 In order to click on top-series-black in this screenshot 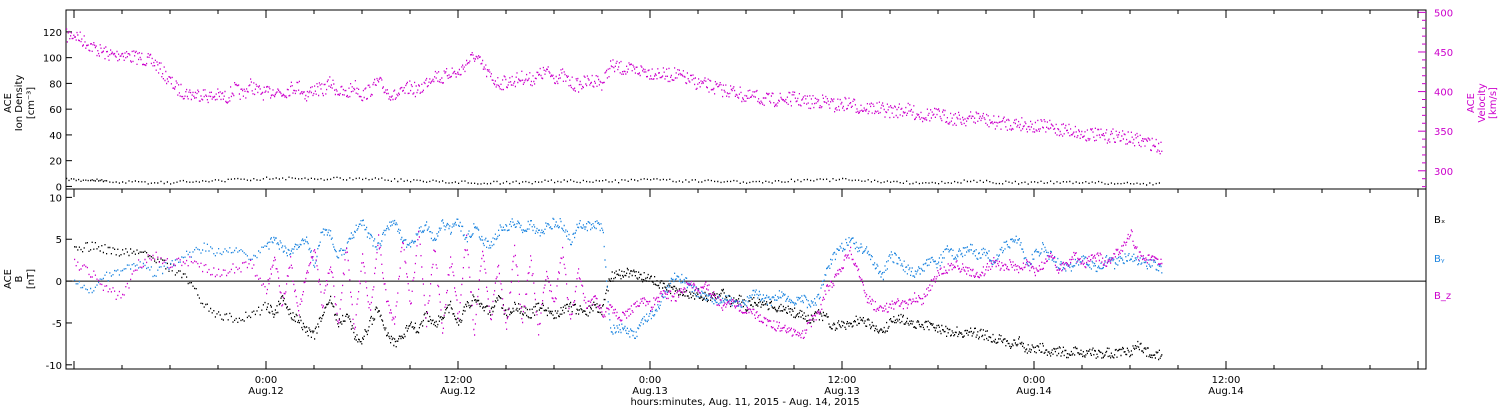, I will do `click(613, 181)`.